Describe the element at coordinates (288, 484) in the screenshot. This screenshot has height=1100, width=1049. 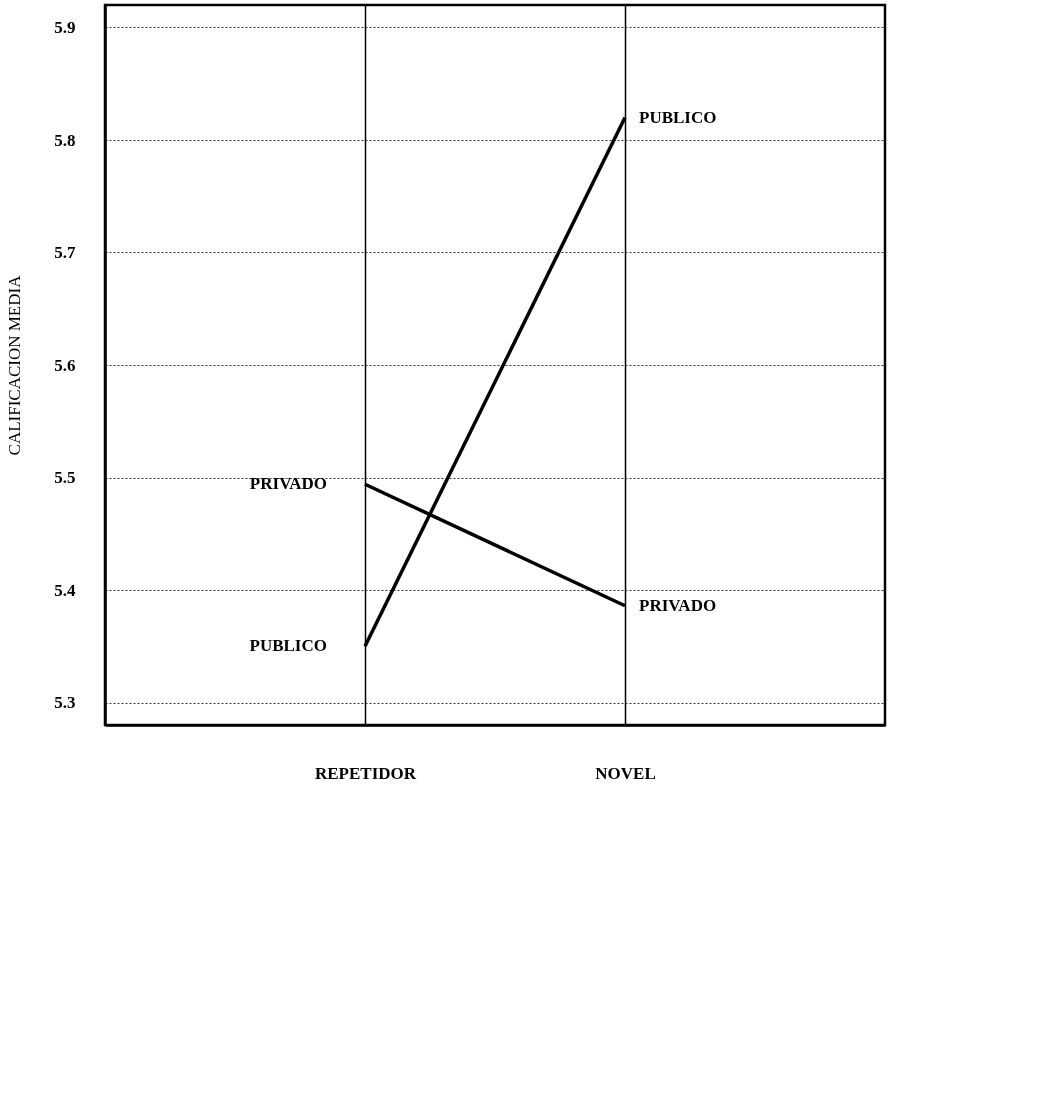
I see `text: PRIVADO` at that location.